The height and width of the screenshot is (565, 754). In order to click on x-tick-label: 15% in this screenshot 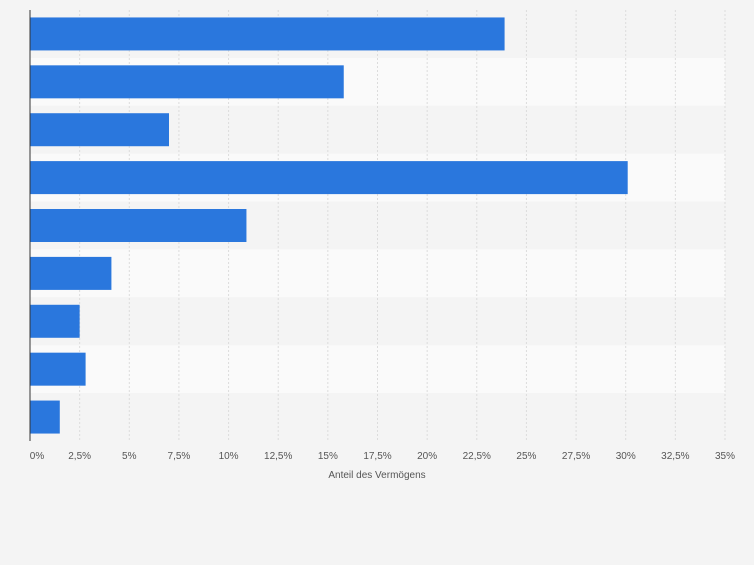, I will do `click(328, 456)`.